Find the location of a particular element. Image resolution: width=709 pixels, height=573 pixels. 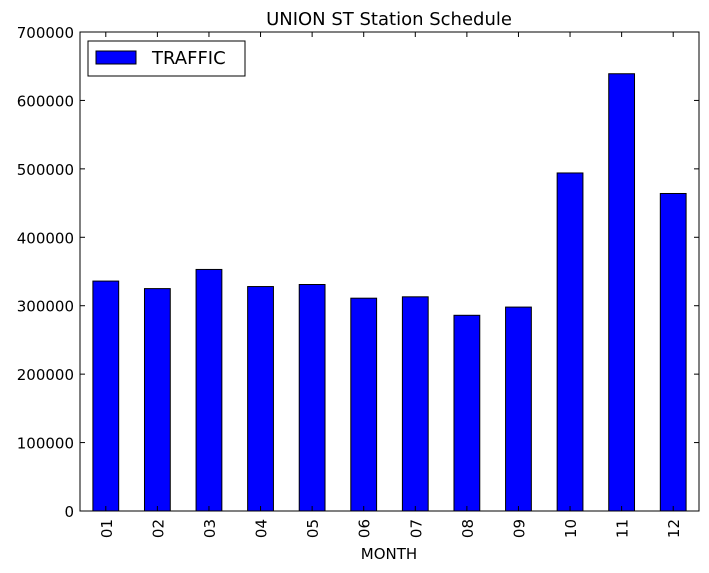

legend-box is located at coordinates (166, 58).